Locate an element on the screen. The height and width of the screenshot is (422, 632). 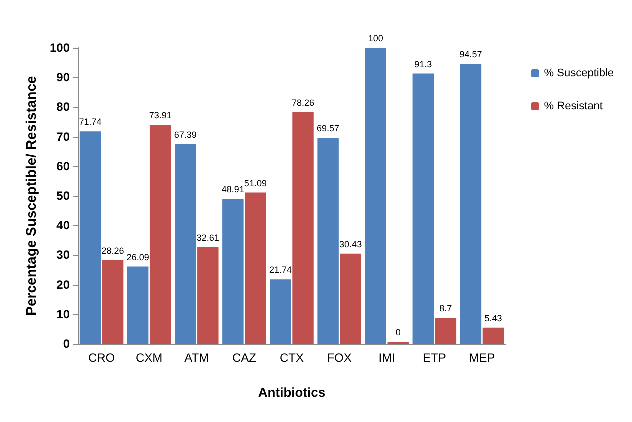
x-tick-label: CXM is located at coordinates (149, 358).